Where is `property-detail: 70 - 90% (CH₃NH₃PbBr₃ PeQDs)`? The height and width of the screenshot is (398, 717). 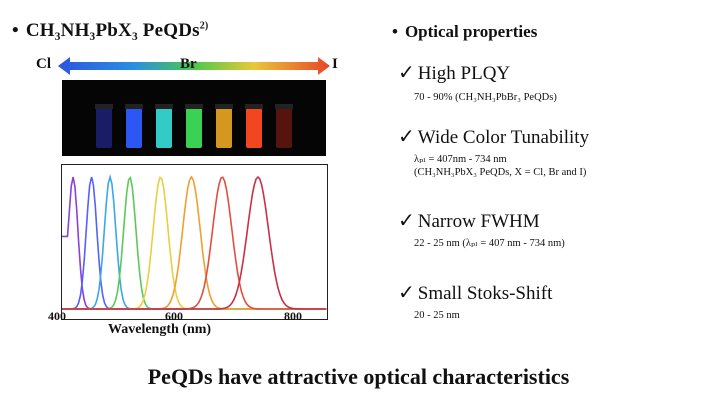
property-detail: 70 - 90% (CH₃NH₃PbBr₃ PeQDs) is located at coordinates (485, 97).